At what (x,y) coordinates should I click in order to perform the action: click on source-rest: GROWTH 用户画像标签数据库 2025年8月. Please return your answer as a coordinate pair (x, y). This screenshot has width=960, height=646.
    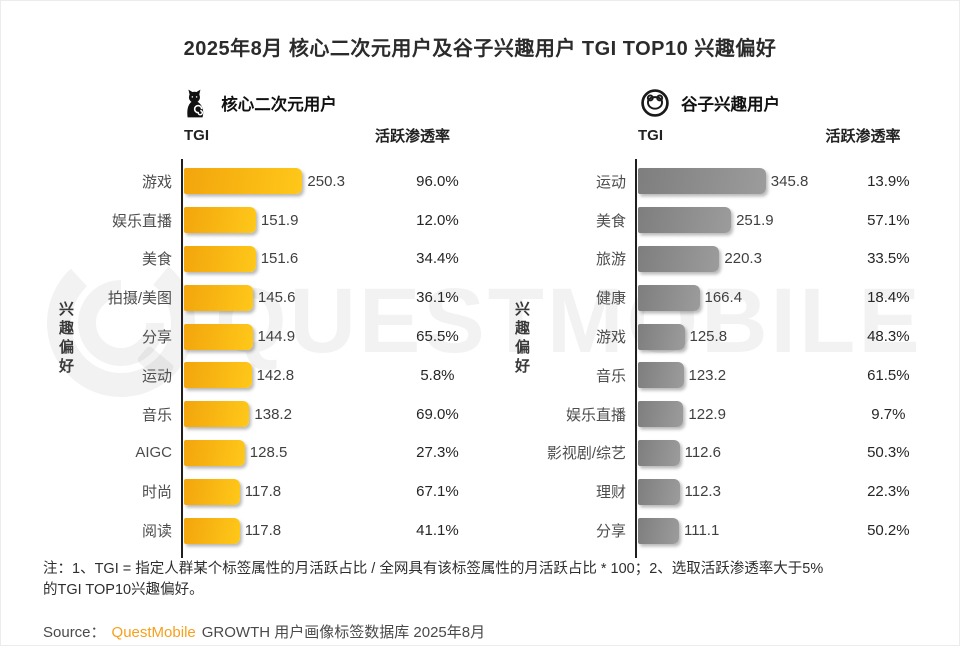
    Looking at the image, I should click on (343, 633).